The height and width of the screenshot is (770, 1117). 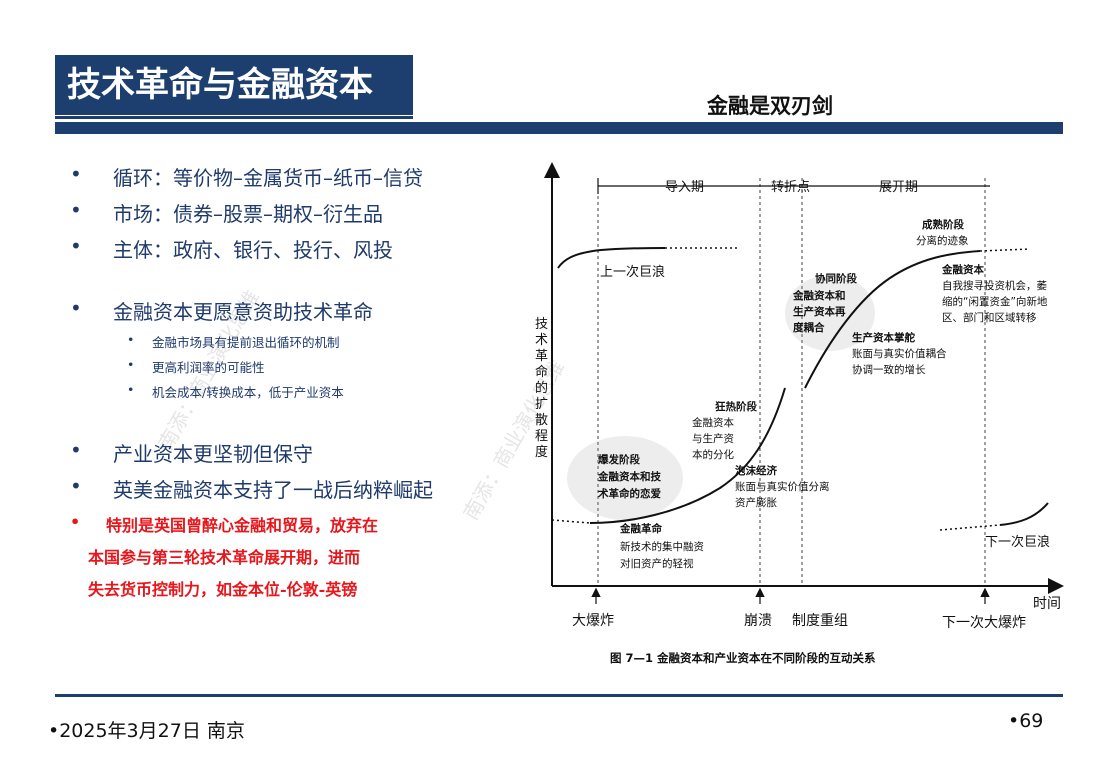 What do you see at coordinates (657, 563) in the screenshot?
I see `svg-text: 对旧资产的轻视` at bounding box center [657, 563].